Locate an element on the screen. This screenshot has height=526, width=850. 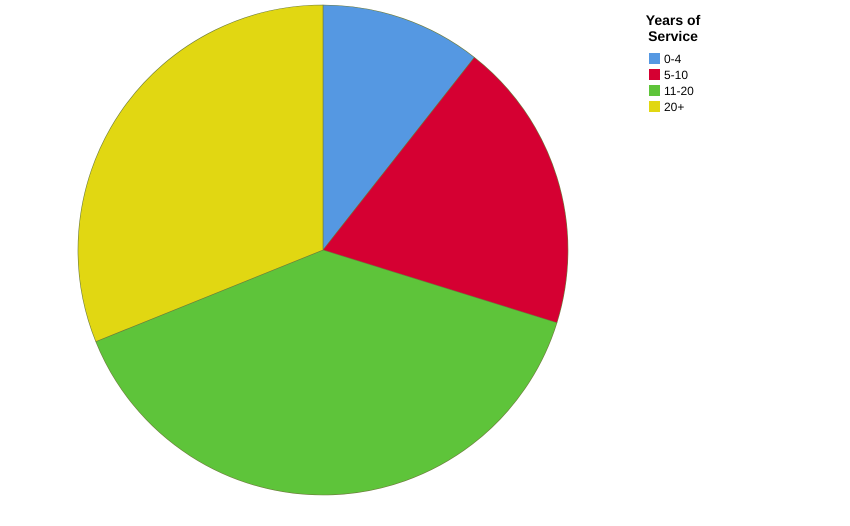
legend-label: 20+ is located at coordinates (674, 107).